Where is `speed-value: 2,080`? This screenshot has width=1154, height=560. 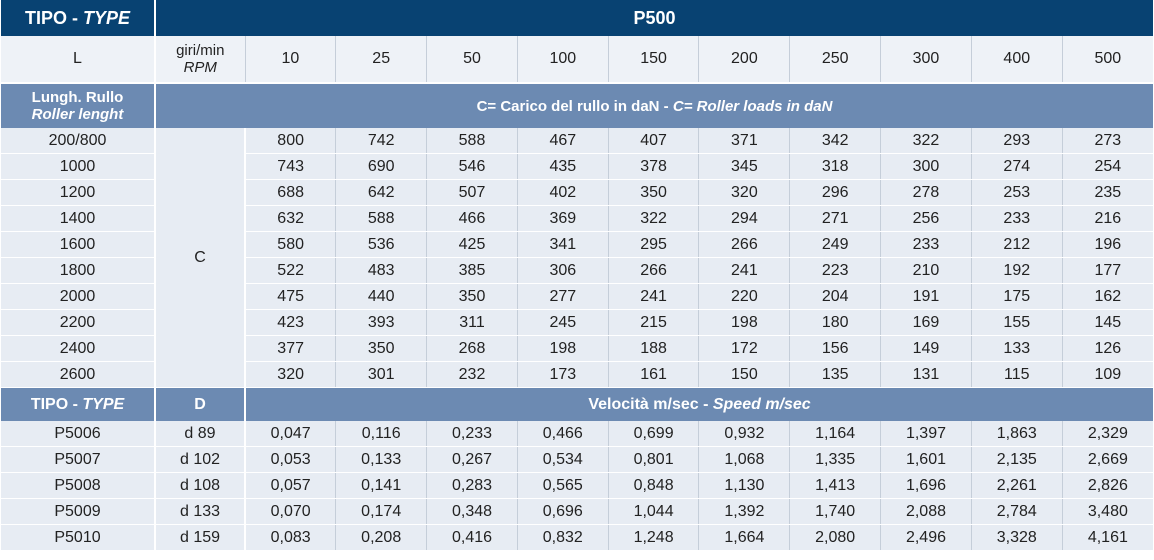
speed-value: 2,080 is located at coordinates (835, 537).